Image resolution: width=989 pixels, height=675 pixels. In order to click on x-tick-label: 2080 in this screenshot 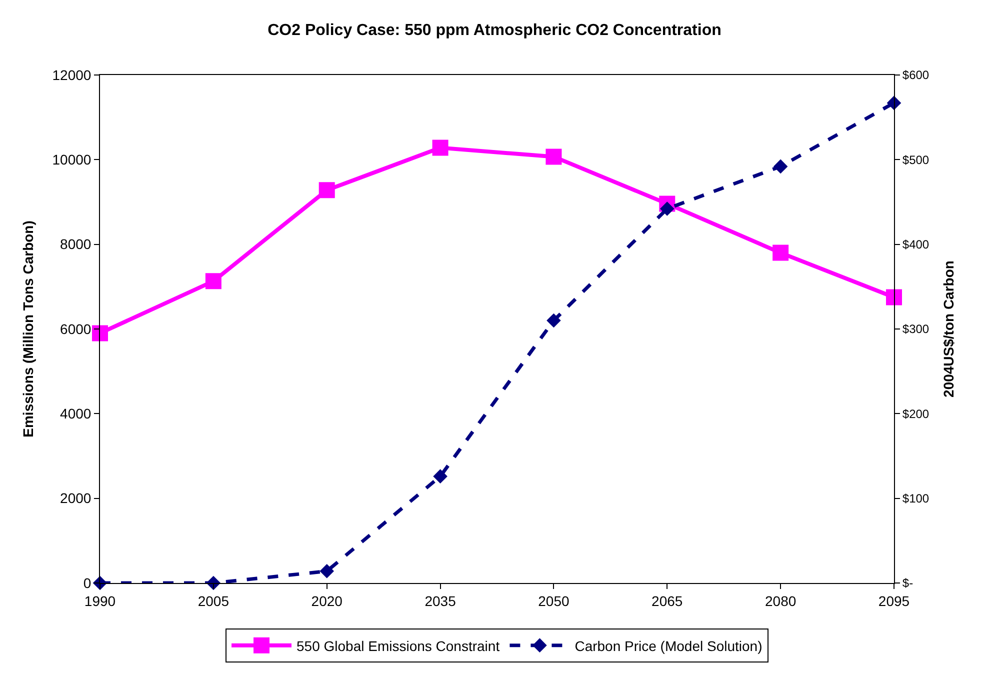, I will do `click(780, 600)`.